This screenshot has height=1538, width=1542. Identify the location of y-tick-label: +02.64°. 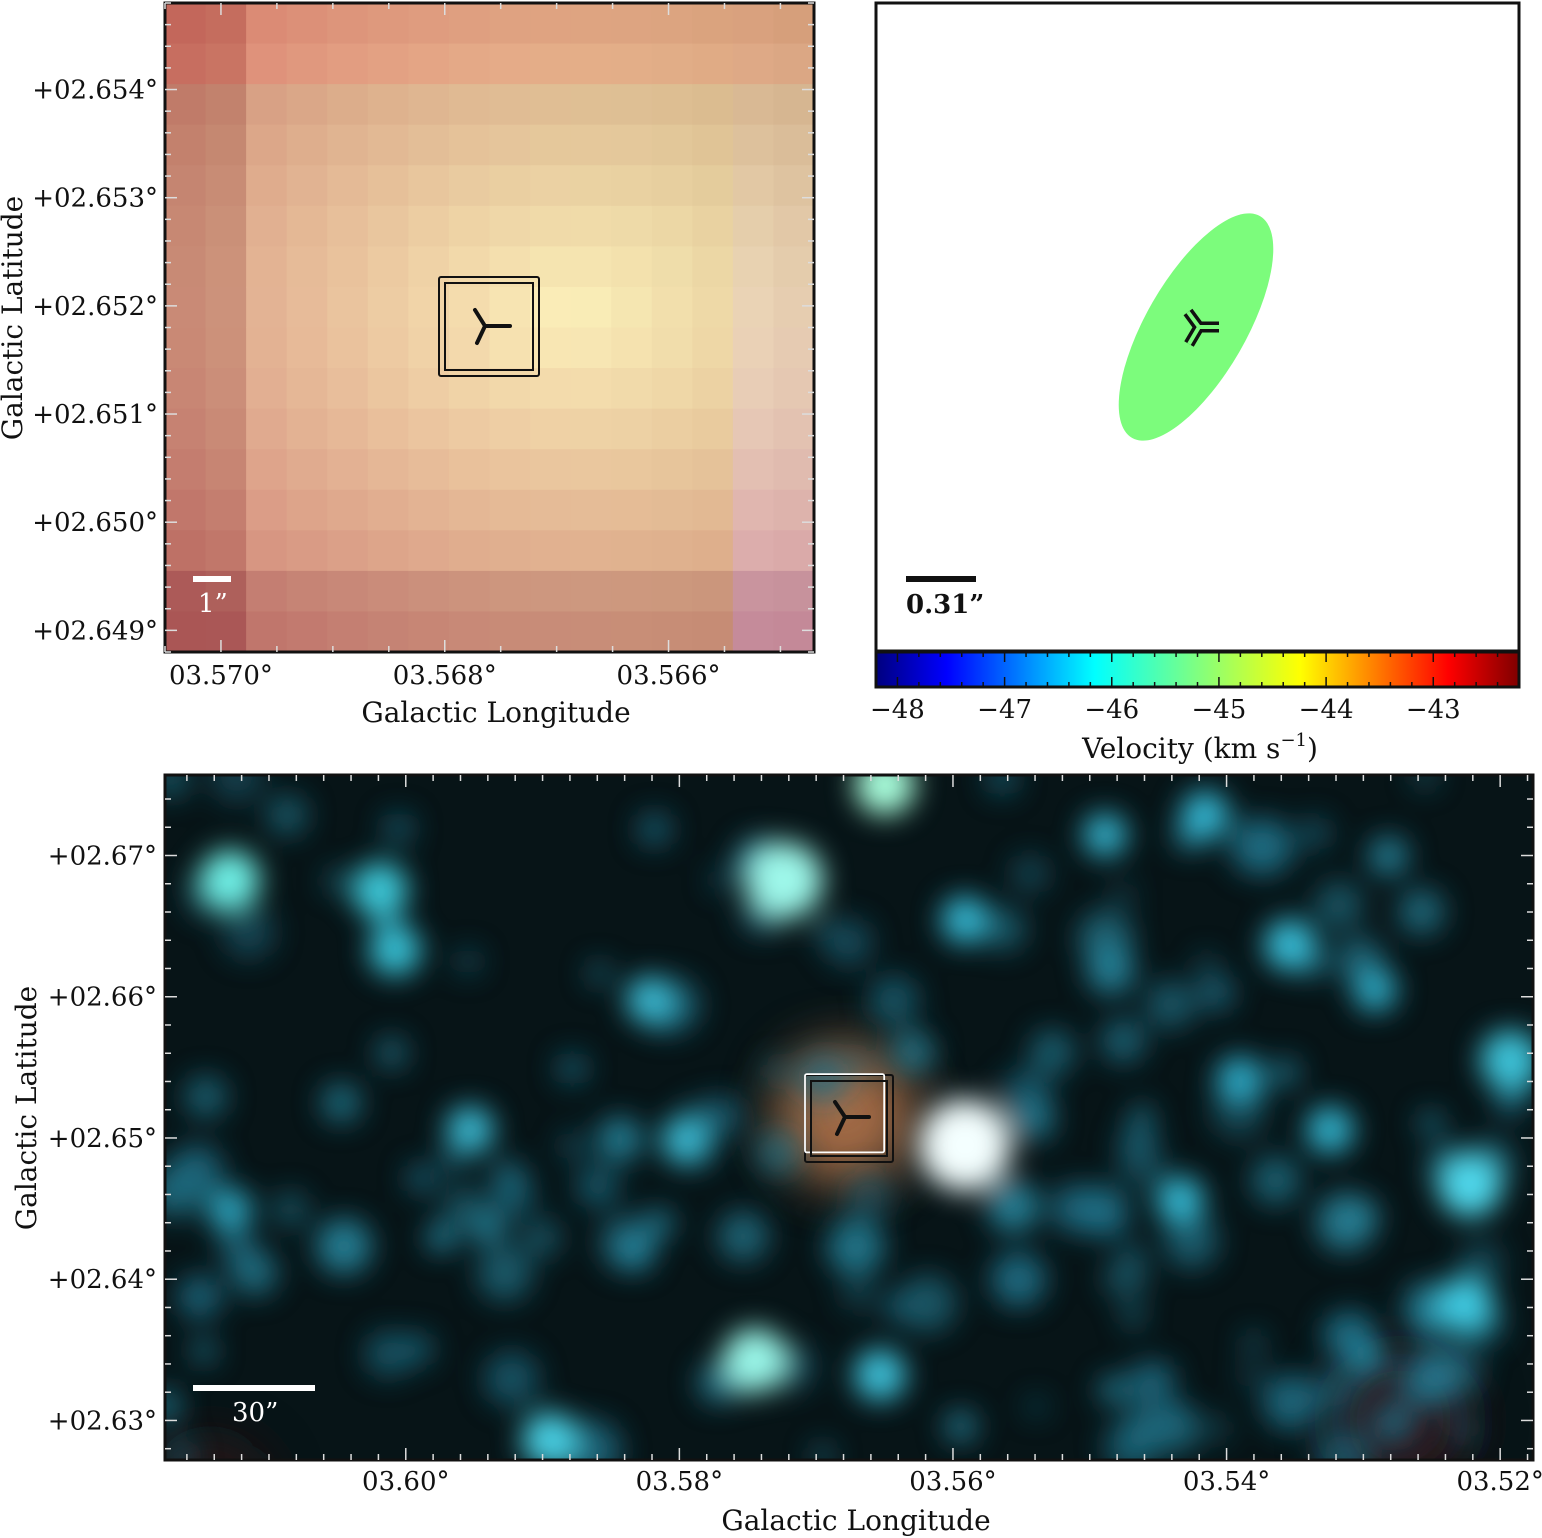
(102, 1280).